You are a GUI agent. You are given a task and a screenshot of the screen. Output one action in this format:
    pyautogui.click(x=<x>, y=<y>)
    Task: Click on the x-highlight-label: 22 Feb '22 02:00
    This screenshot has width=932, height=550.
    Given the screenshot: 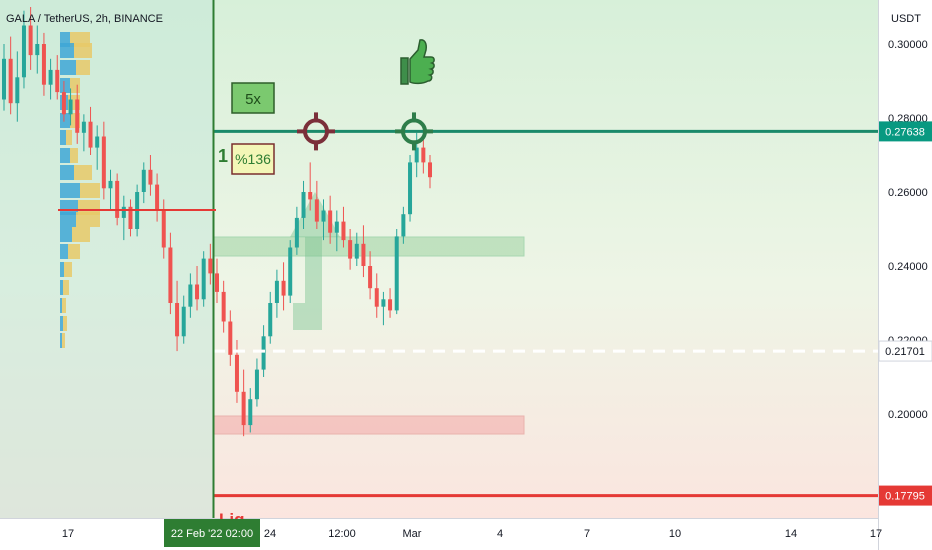 What is the action you would take?
    pyautogui.click(x=212, y=533)
    